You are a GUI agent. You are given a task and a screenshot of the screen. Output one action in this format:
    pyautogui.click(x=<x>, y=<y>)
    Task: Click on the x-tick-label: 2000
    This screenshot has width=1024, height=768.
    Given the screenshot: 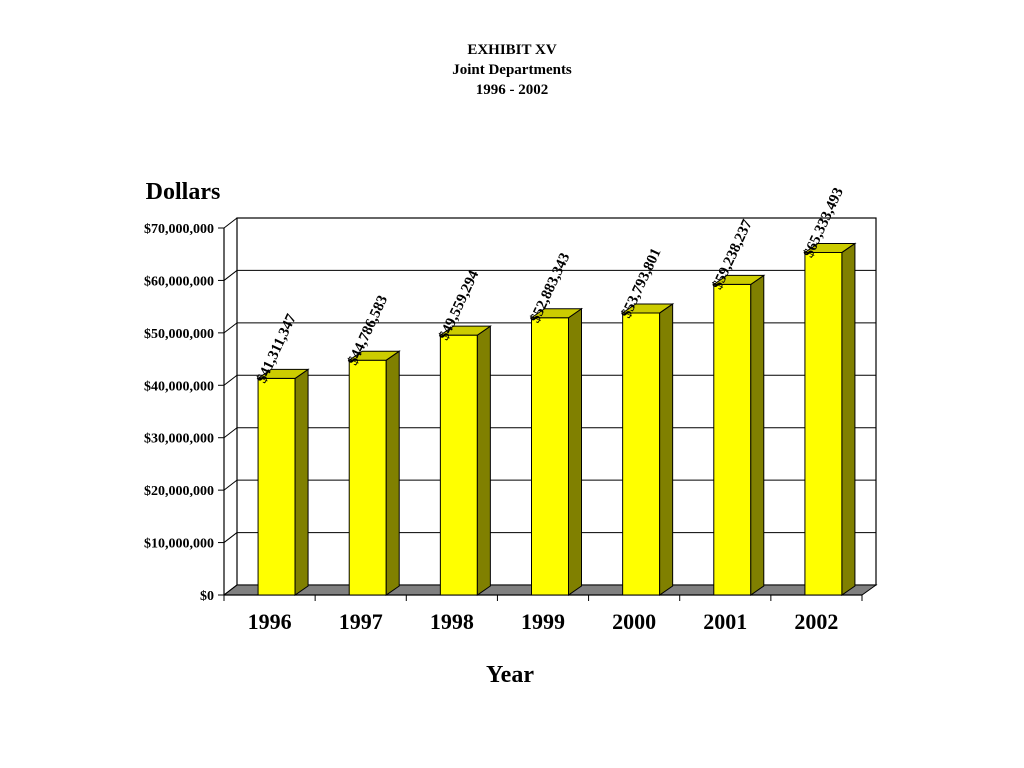 What is the action you would take?
    pyautogui.click(x=634, y=621)
    